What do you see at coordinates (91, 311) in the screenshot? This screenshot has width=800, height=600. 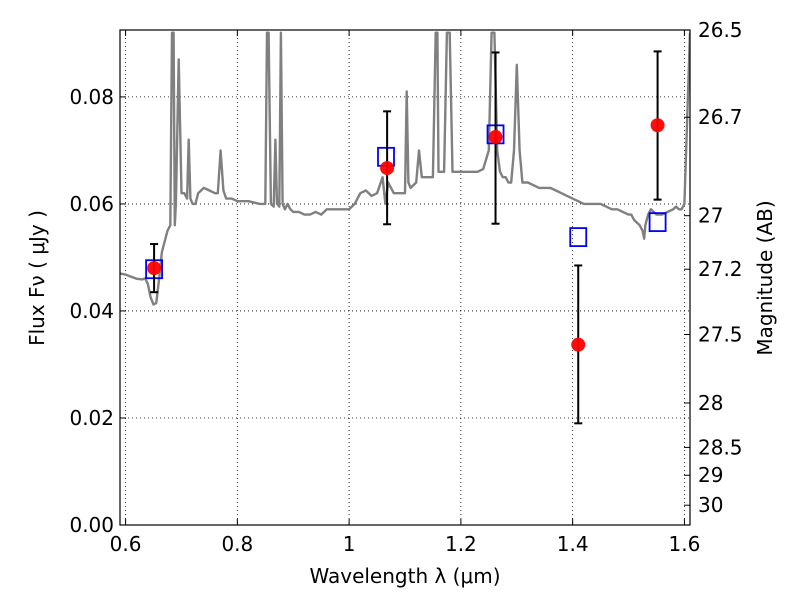 I see `y-tick-label: 0.04` at bounding box center [91, 311].